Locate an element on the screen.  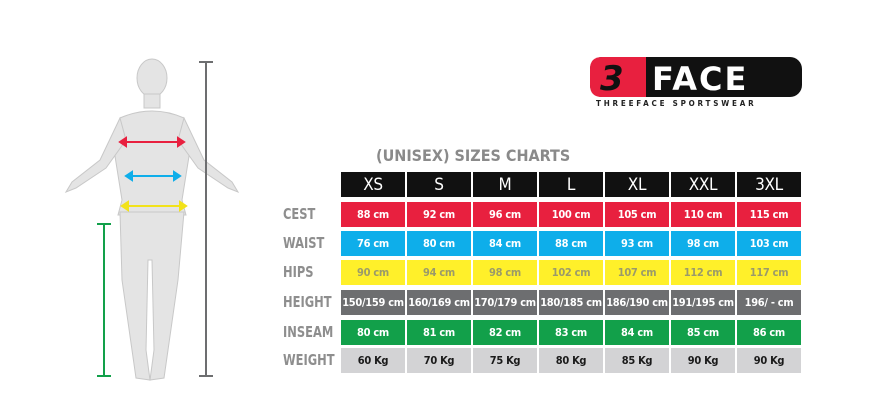
cell-hips-3xl: 117 cm is located at coordinates (769, 272).